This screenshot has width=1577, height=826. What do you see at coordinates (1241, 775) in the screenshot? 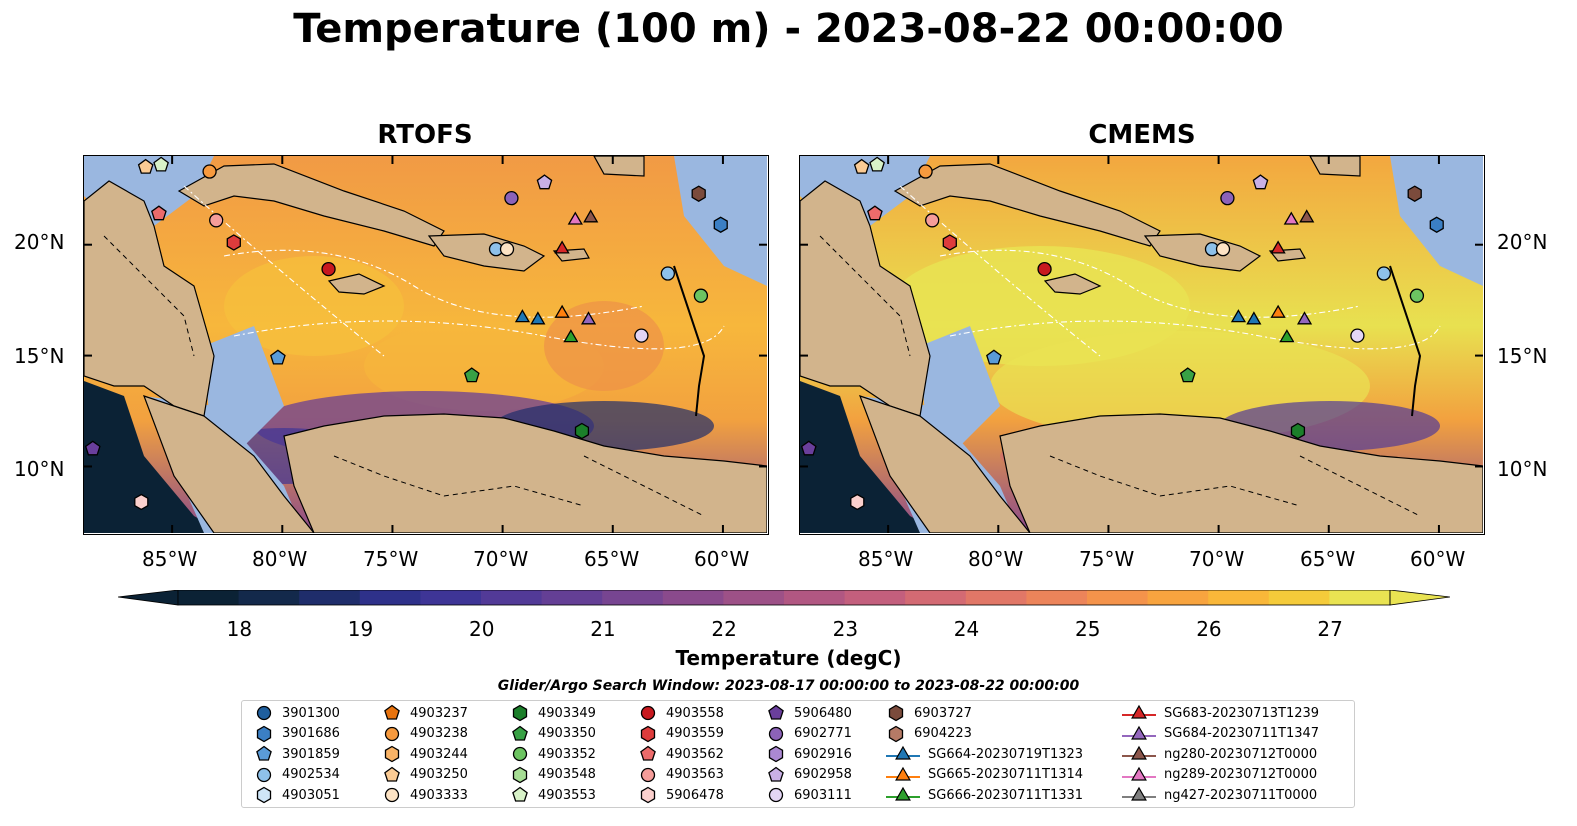
I see `legend-label: ng289-20230712T0000` at bounding box center [1241, 775].